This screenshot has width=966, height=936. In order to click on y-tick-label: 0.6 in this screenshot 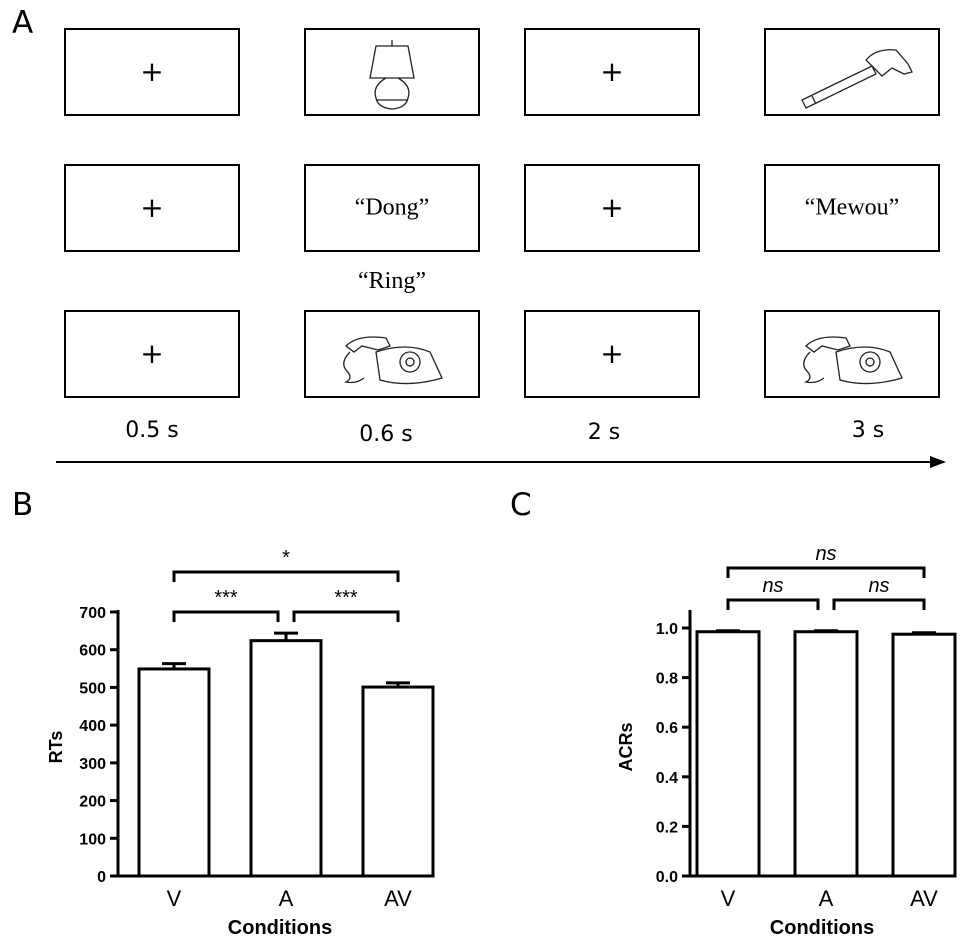, I will do `click(667, 728)`.